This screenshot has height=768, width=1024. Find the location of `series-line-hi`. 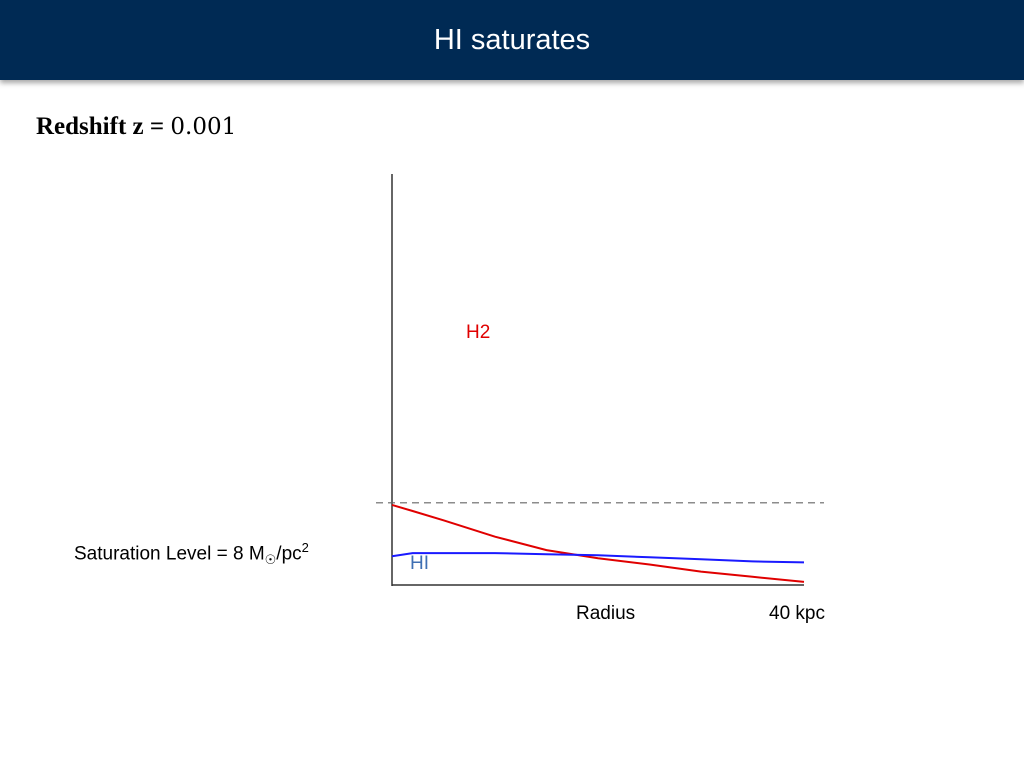

series-line-hi is located at coordinates (598, 558).